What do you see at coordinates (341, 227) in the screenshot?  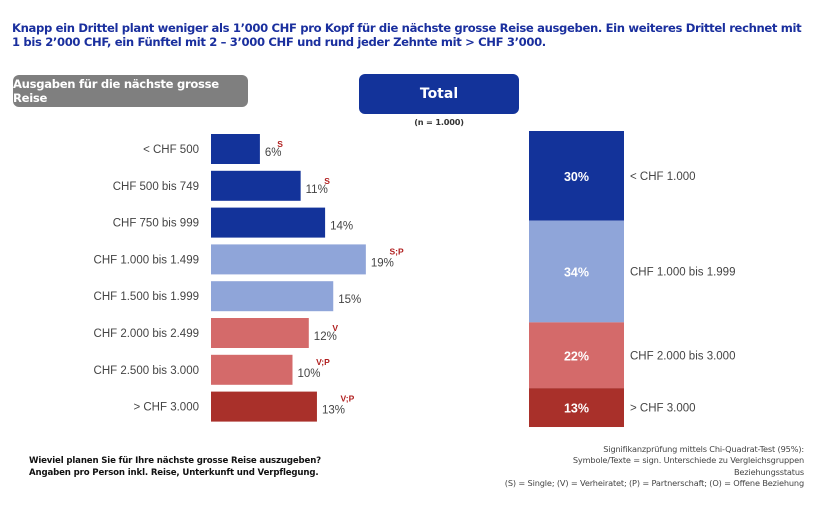 I see `value-label: 14%` at bounding box center [341, 227].